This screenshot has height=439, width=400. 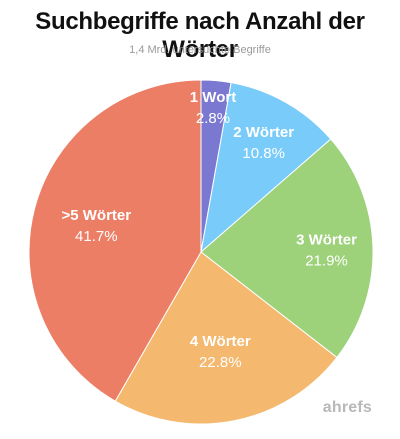 I want to click on ahrefs-logo: ahrefs, so click(x=347, y=407).